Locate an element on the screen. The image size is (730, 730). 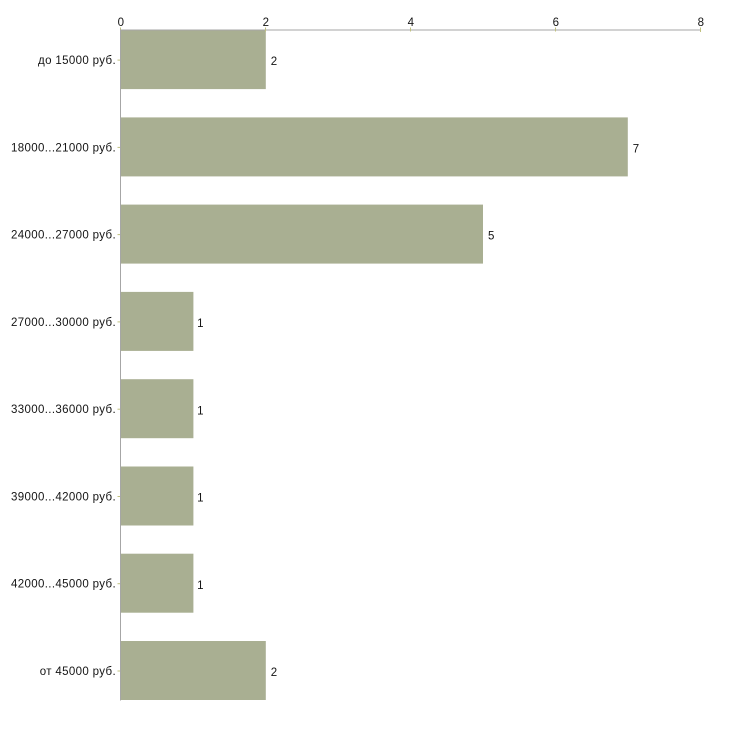
svg-text: 24000...27000 руб. is located at coordinates (63, 236).